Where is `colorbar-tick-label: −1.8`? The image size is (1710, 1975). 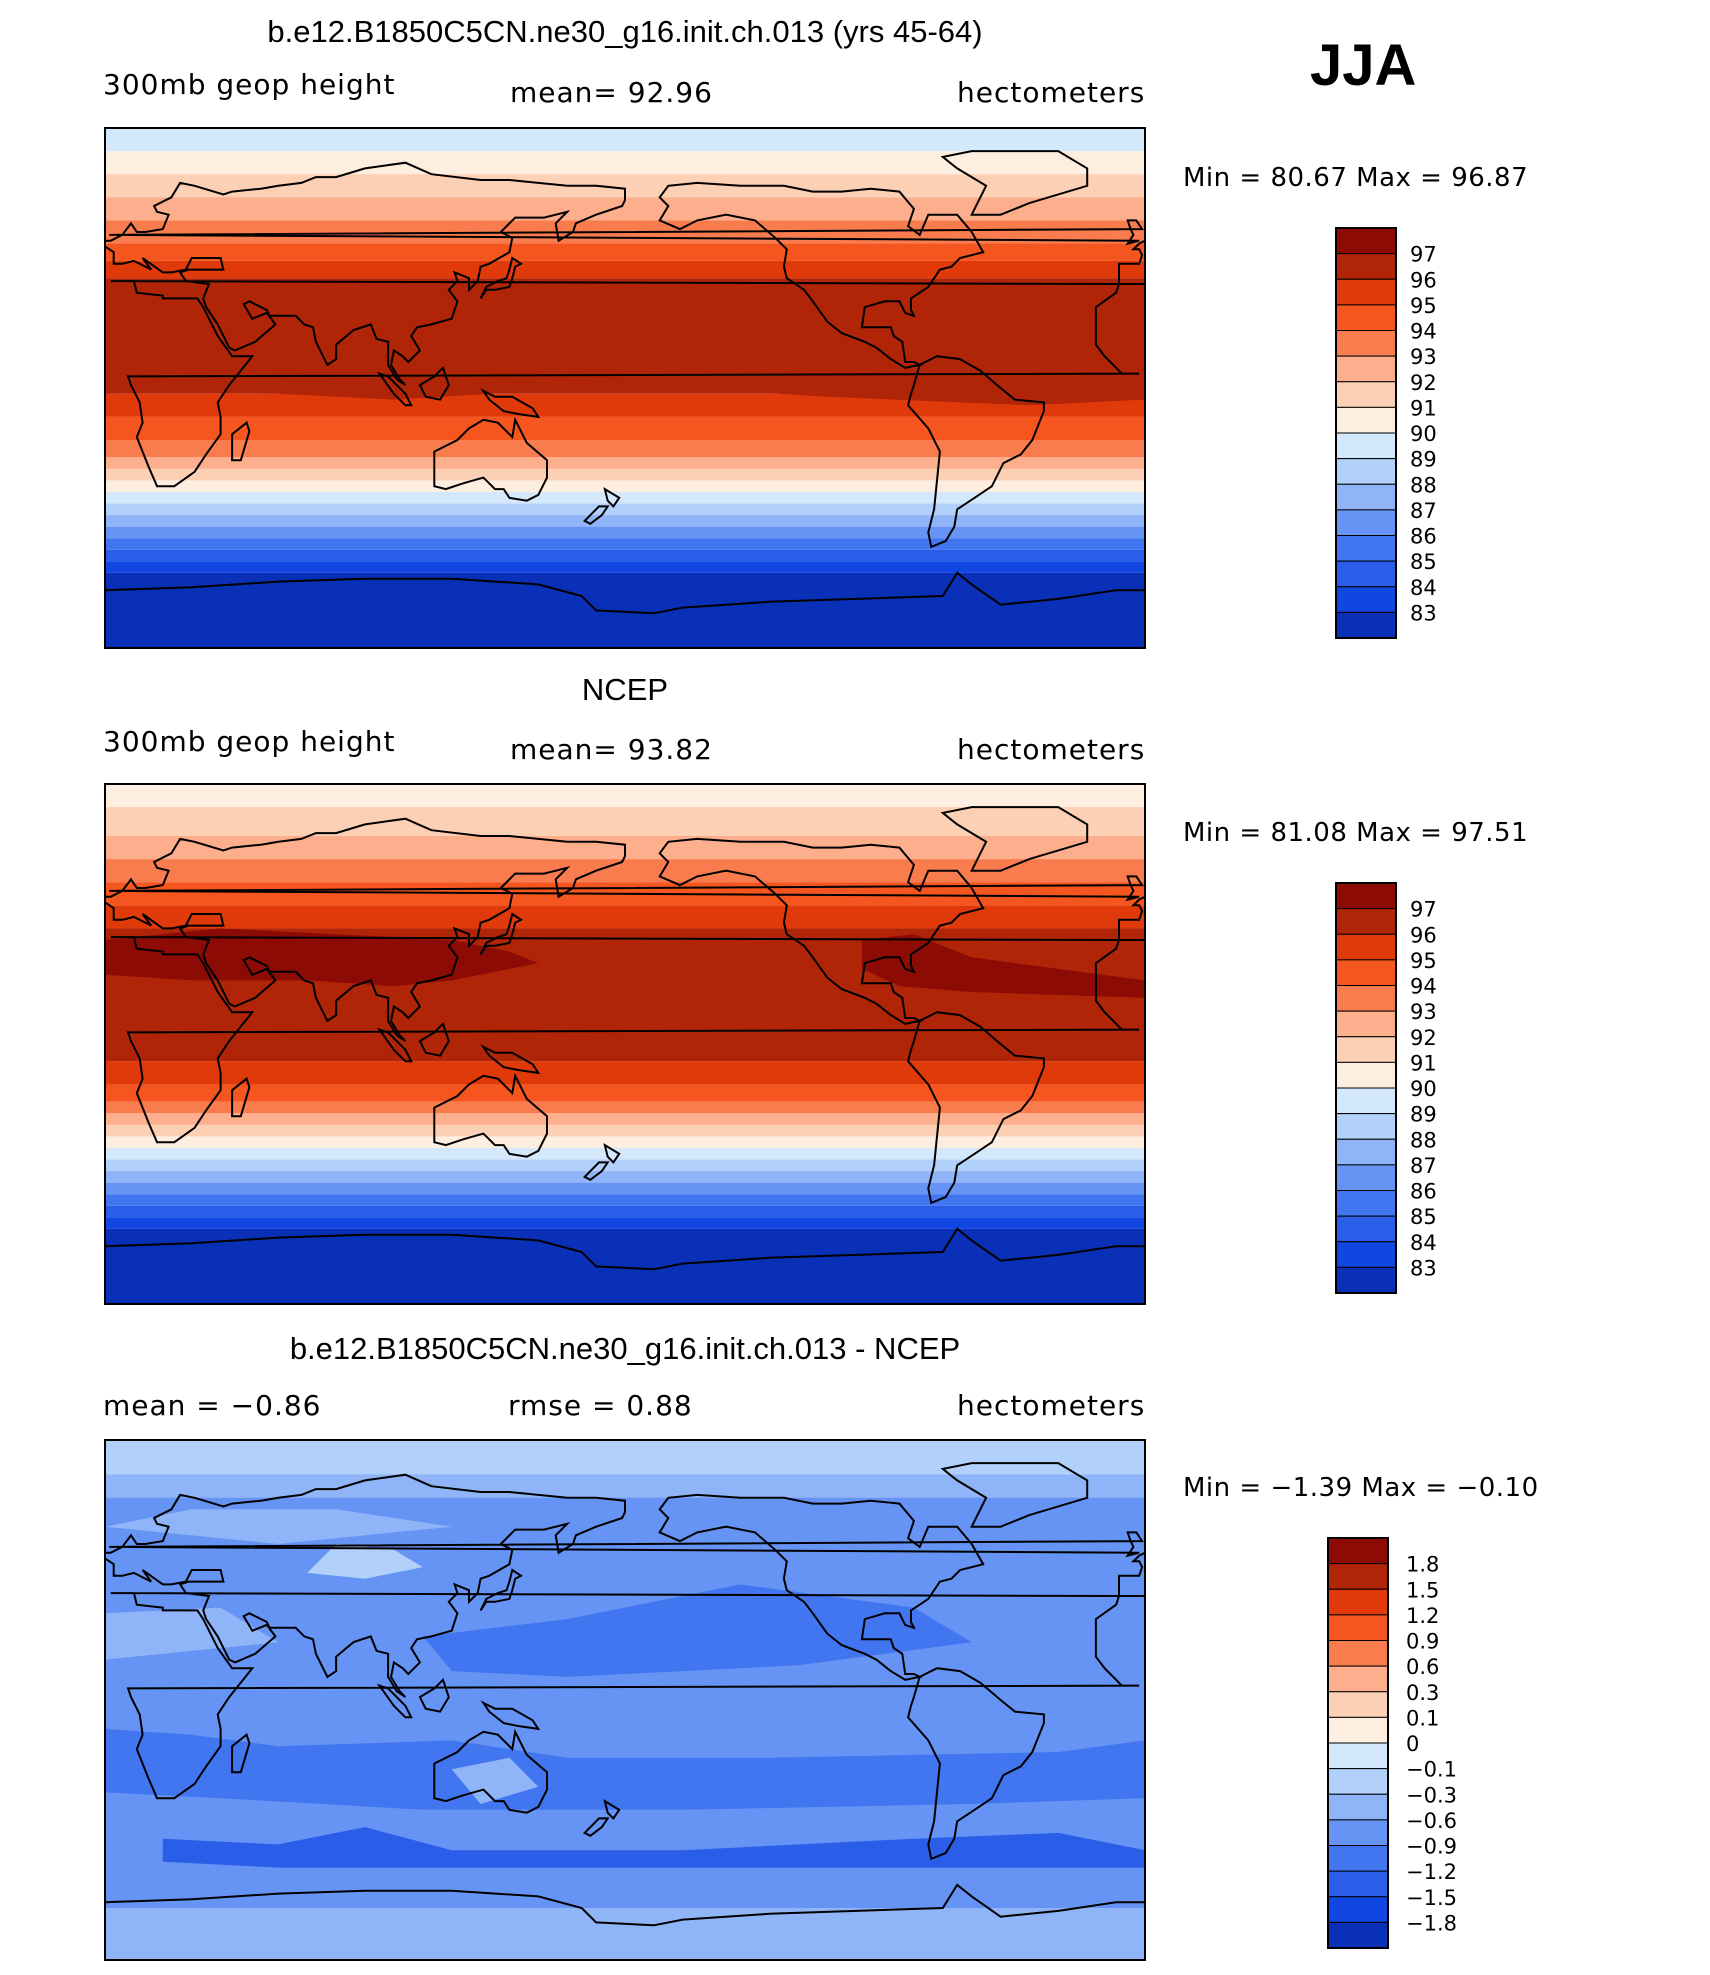 colorbar-tick-label: −1.8 is located at coordinates (1431, 1923).